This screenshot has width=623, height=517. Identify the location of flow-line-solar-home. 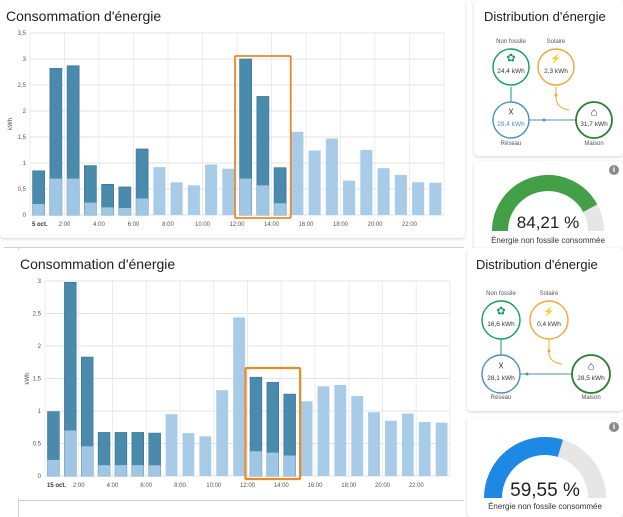
(562, 99).